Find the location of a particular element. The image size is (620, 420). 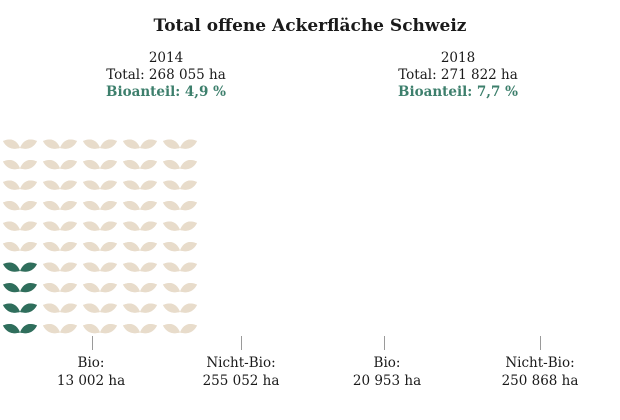

year-label: 2018 is located at coordinates (458, 58).